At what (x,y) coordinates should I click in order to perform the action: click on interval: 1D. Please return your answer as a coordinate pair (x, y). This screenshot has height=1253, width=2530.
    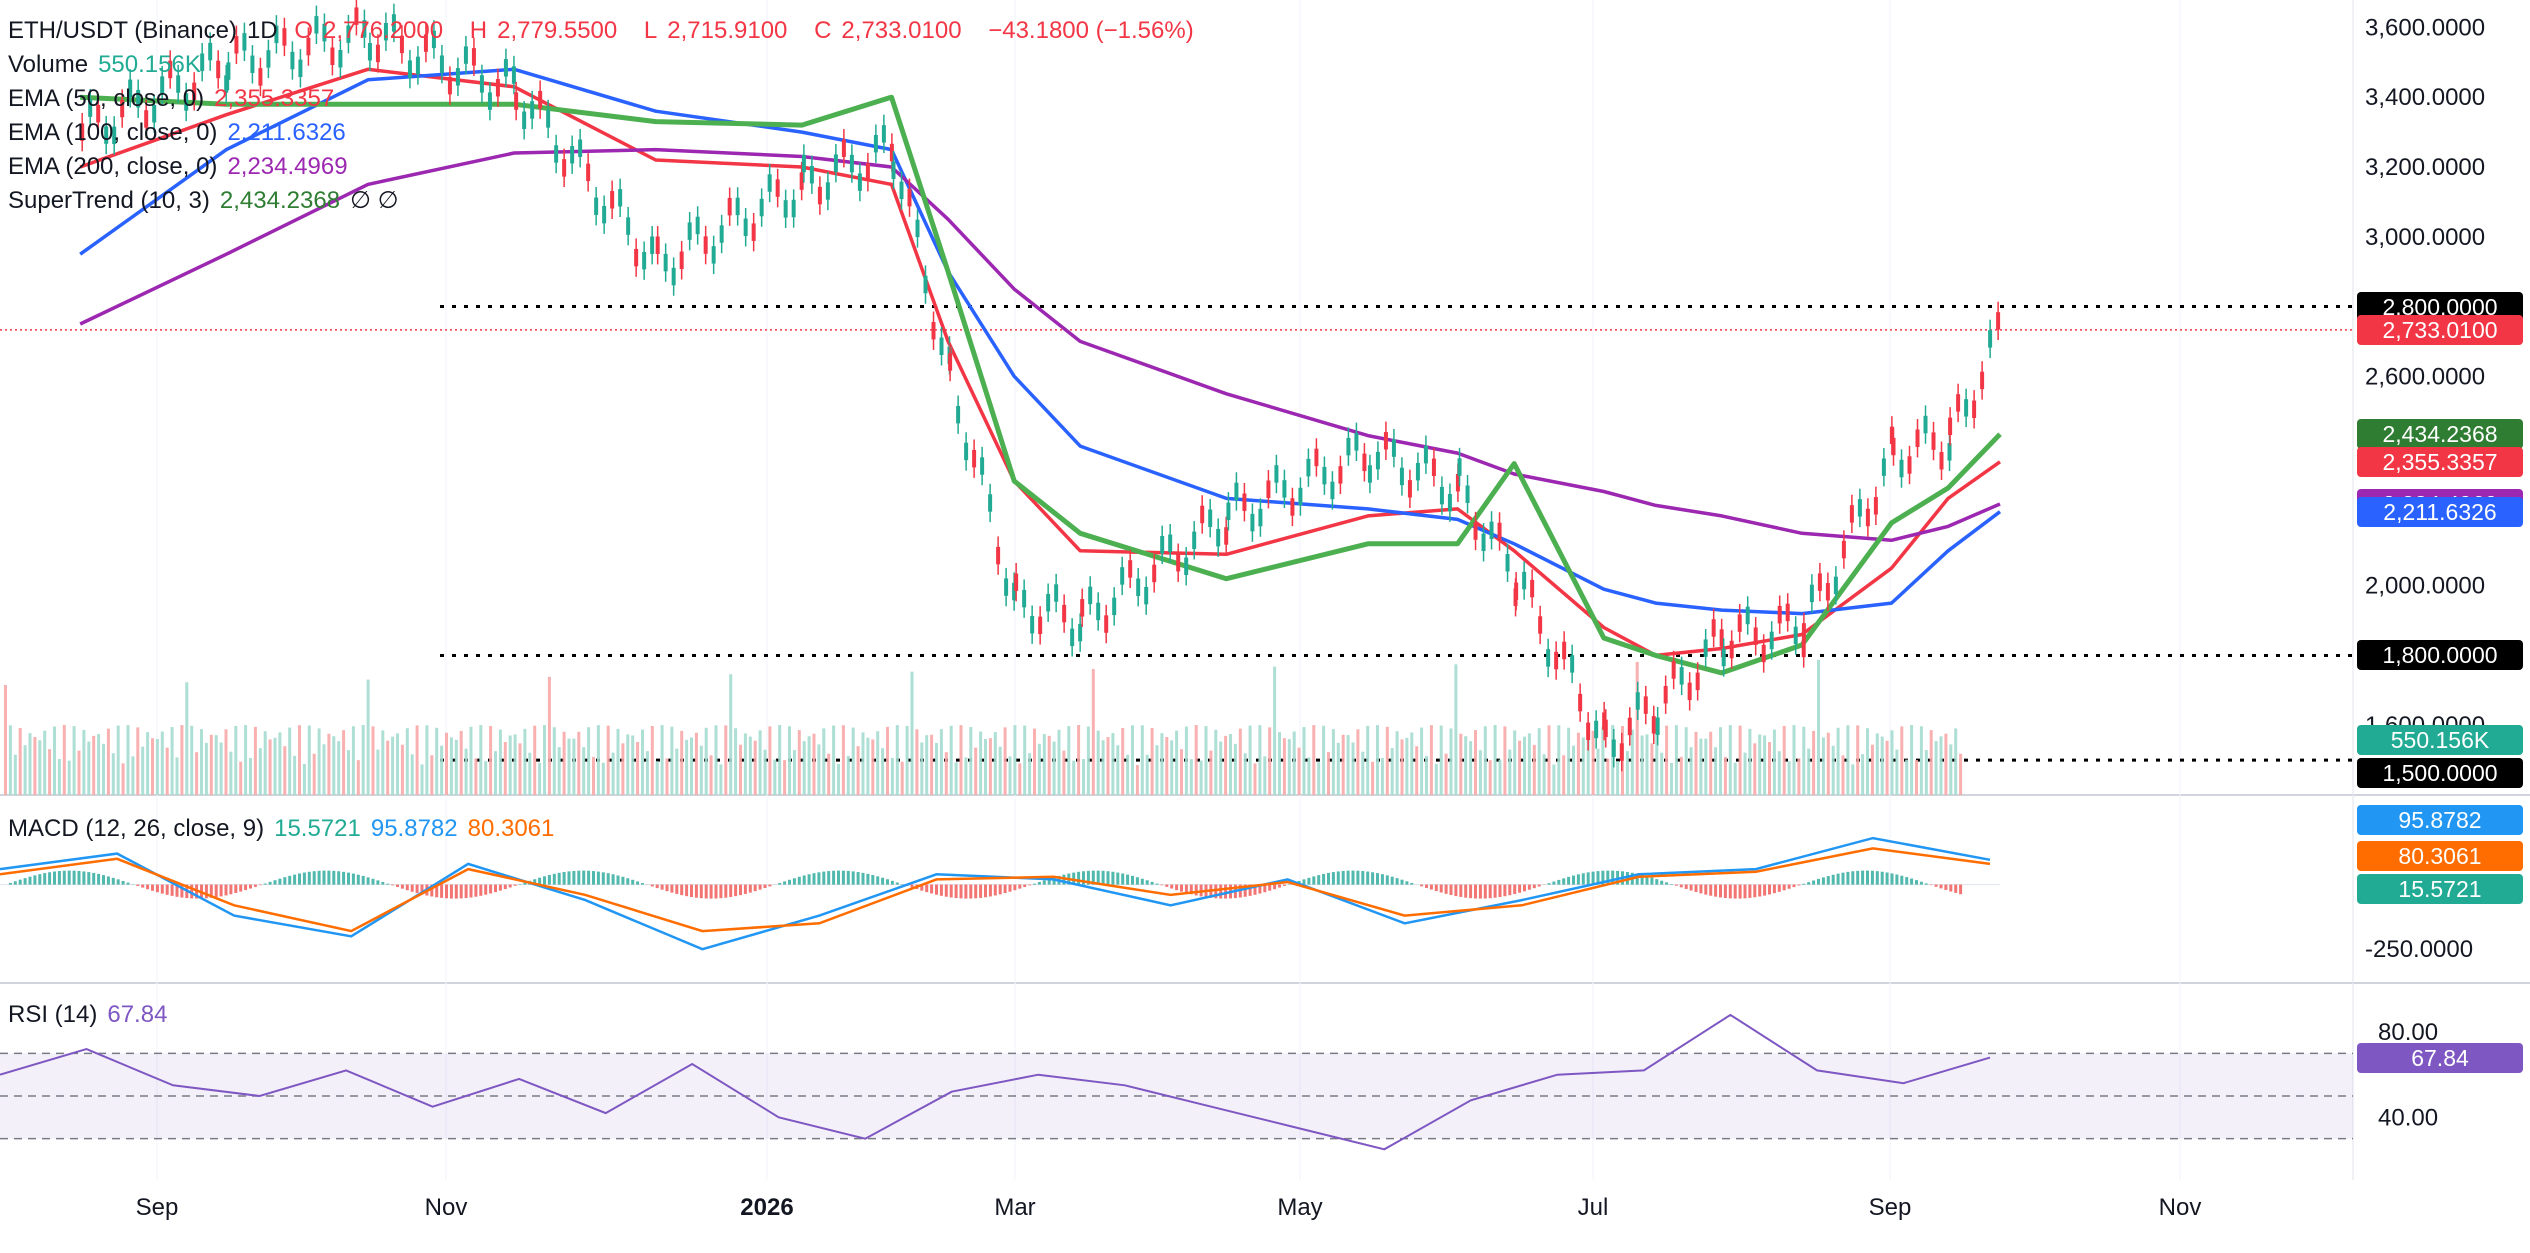
    Looking at the image, I should click on (262, 30).